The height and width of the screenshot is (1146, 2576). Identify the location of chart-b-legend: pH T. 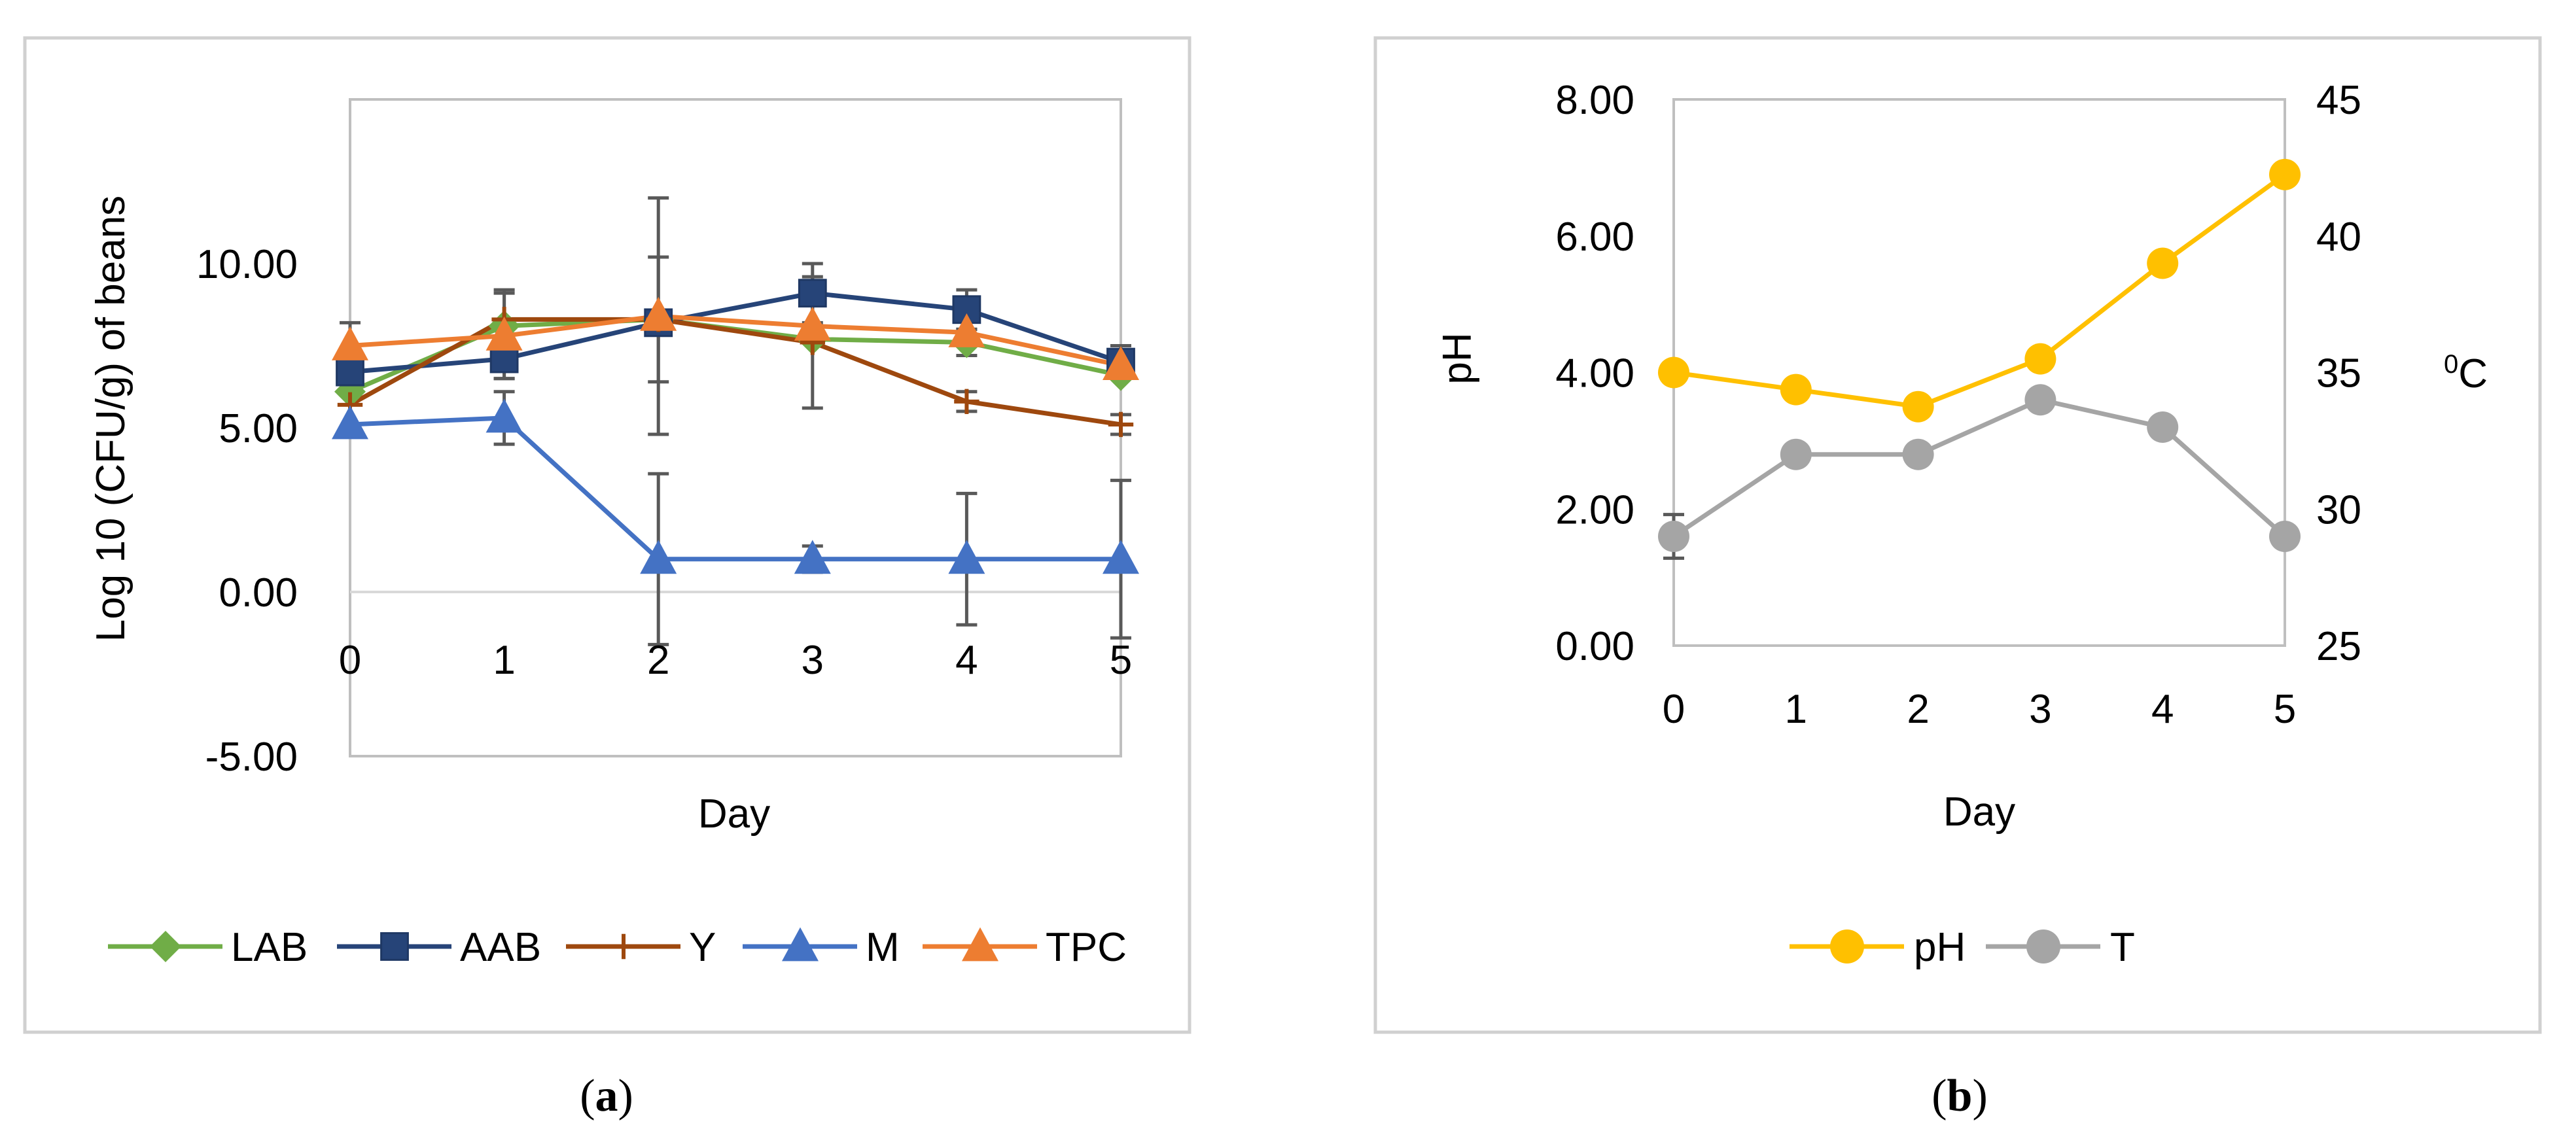
(1963, 947).